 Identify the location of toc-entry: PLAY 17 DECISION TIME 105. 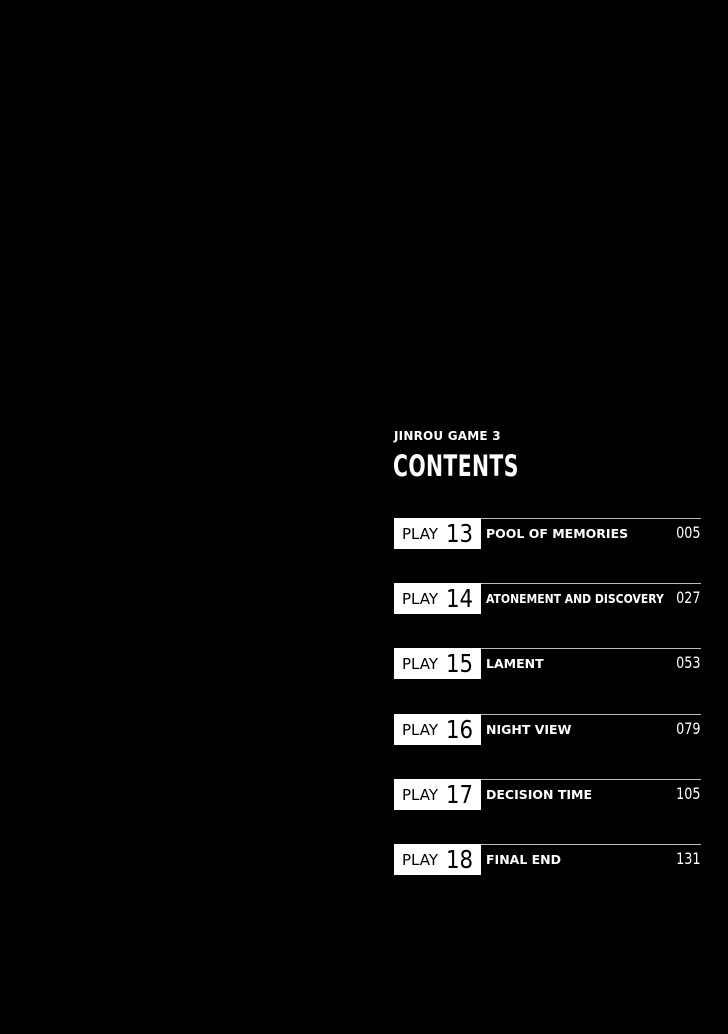
(547, 794).